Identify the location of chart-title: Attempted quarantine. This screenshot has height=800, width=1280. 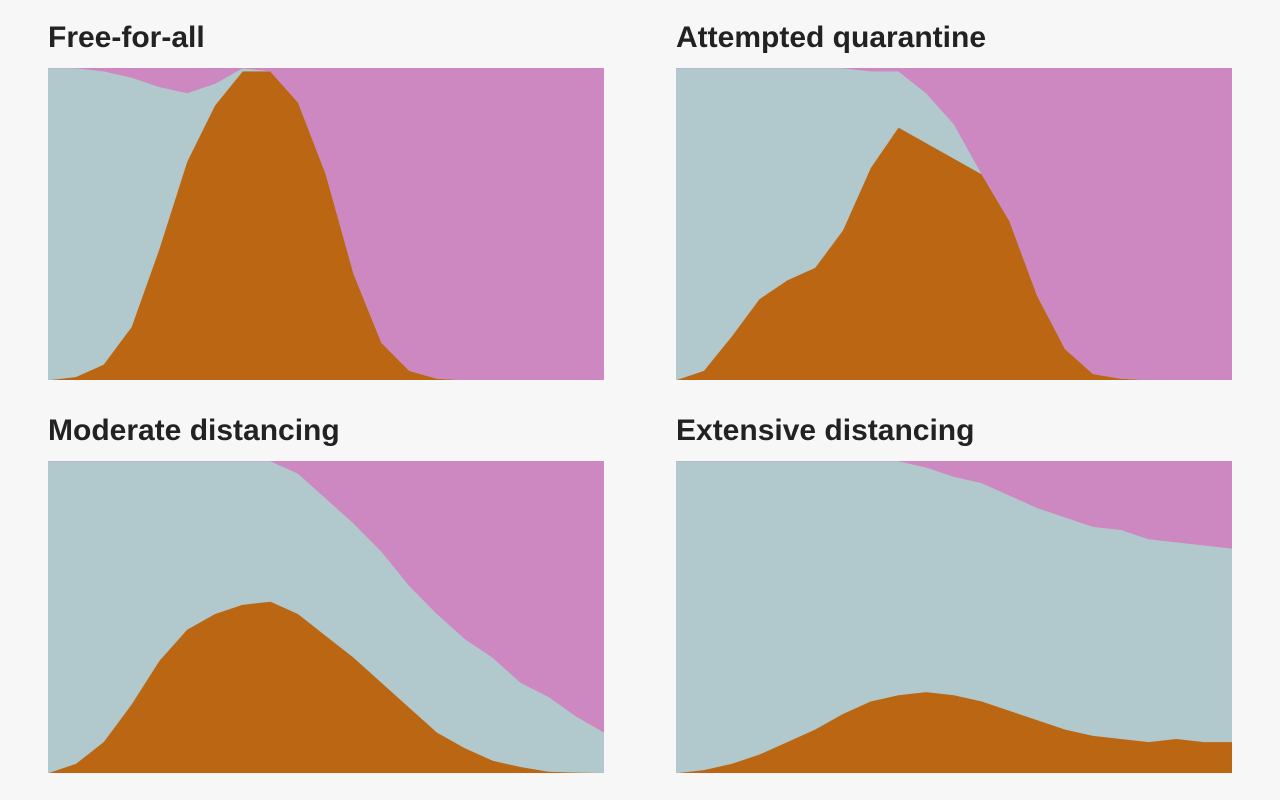
(831, 37).